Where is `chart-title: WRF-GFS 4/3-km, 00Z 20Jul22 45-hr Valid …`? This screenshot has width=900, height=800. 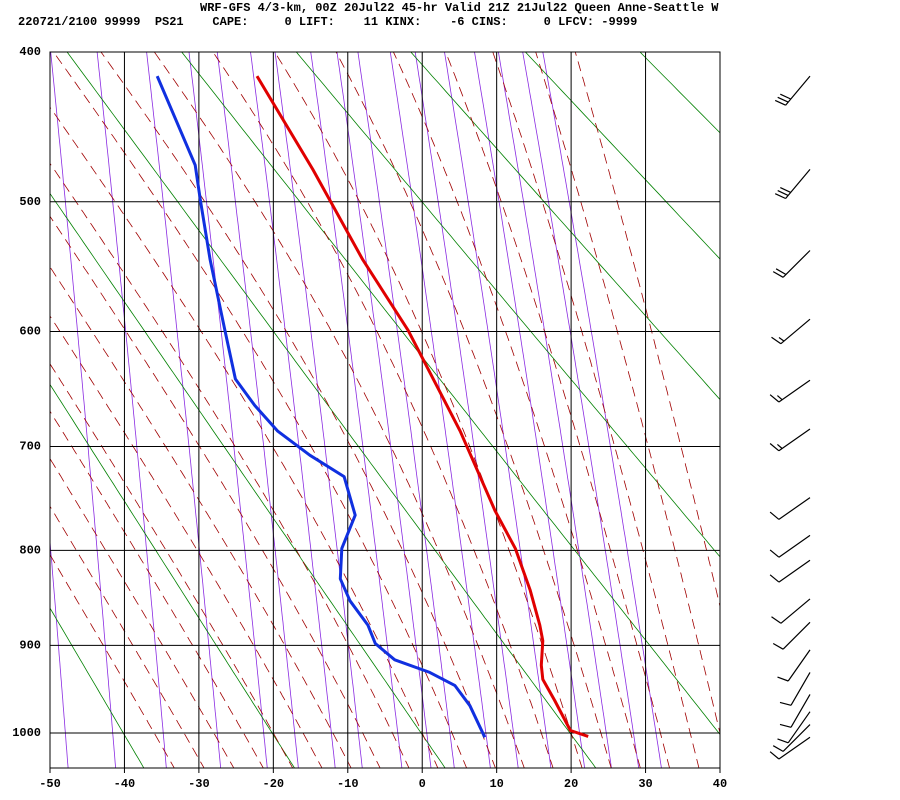
chart-title: WRF-GFS 4/3-km, 00Z 20Jul22 45-hr Valid … is located at coordinates (459, 8).